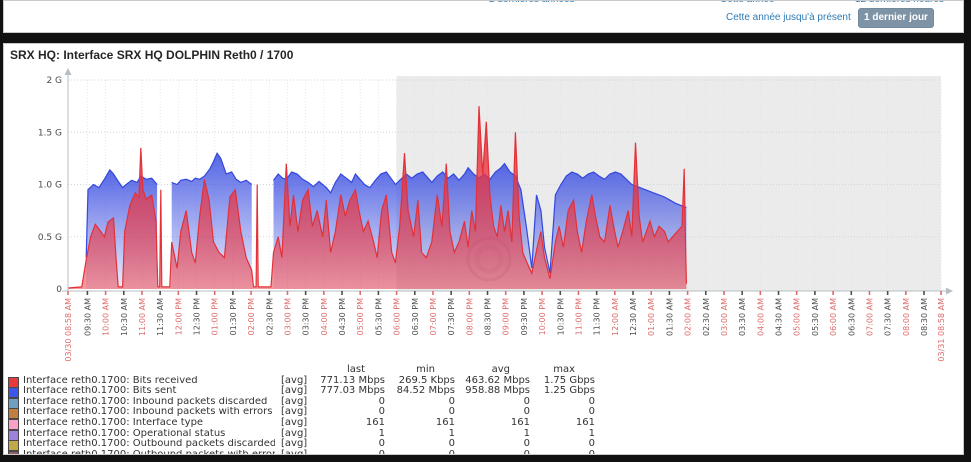 The height and width of the screenshot is (462, 971). Describe the element at coordinates (269, 316) in the screenshot. I see `x-tick-label: 02:30 PM` at that location.